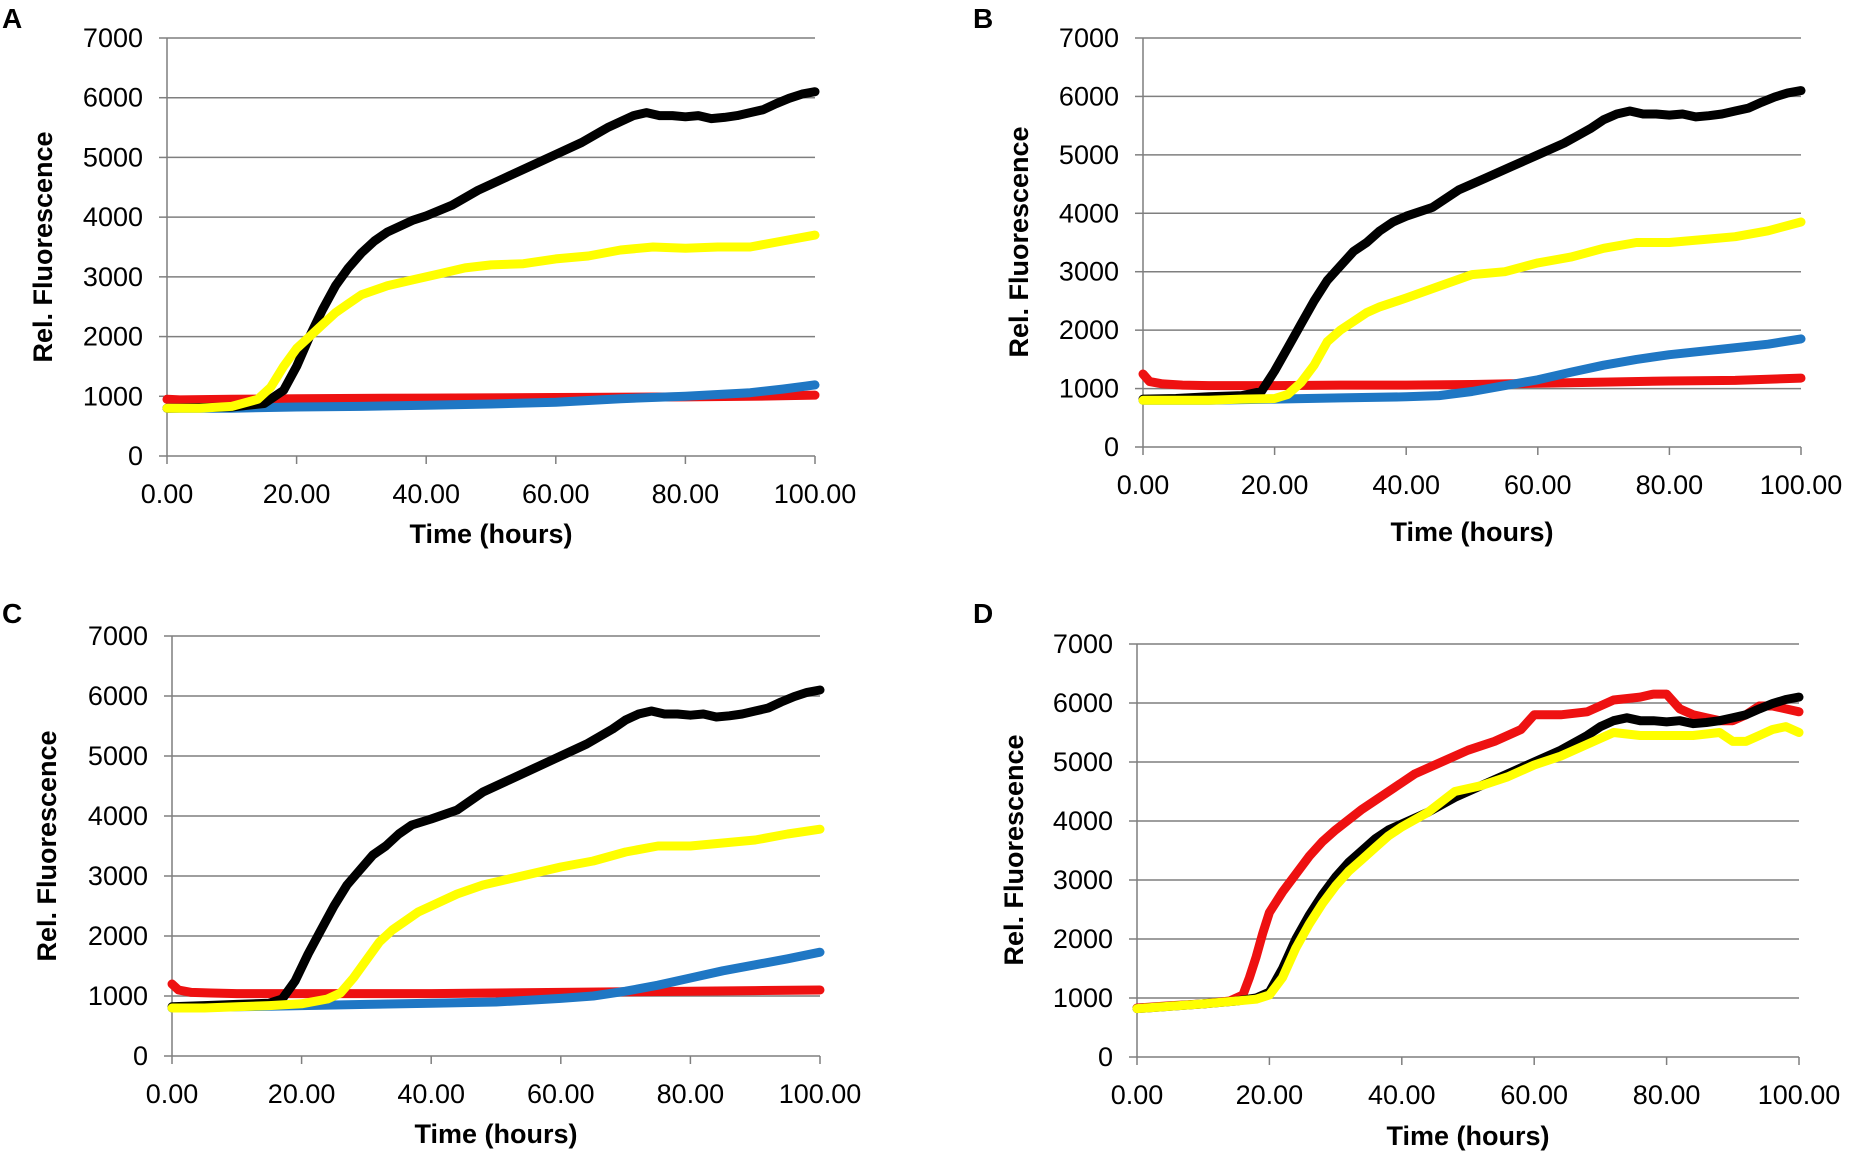 The width and height of the screenshot is (1850, 1153). What do you see at coordinates (12, 18) in the screenshot?
I see `panel-a-letter: A` at bounding box center [12, 18].